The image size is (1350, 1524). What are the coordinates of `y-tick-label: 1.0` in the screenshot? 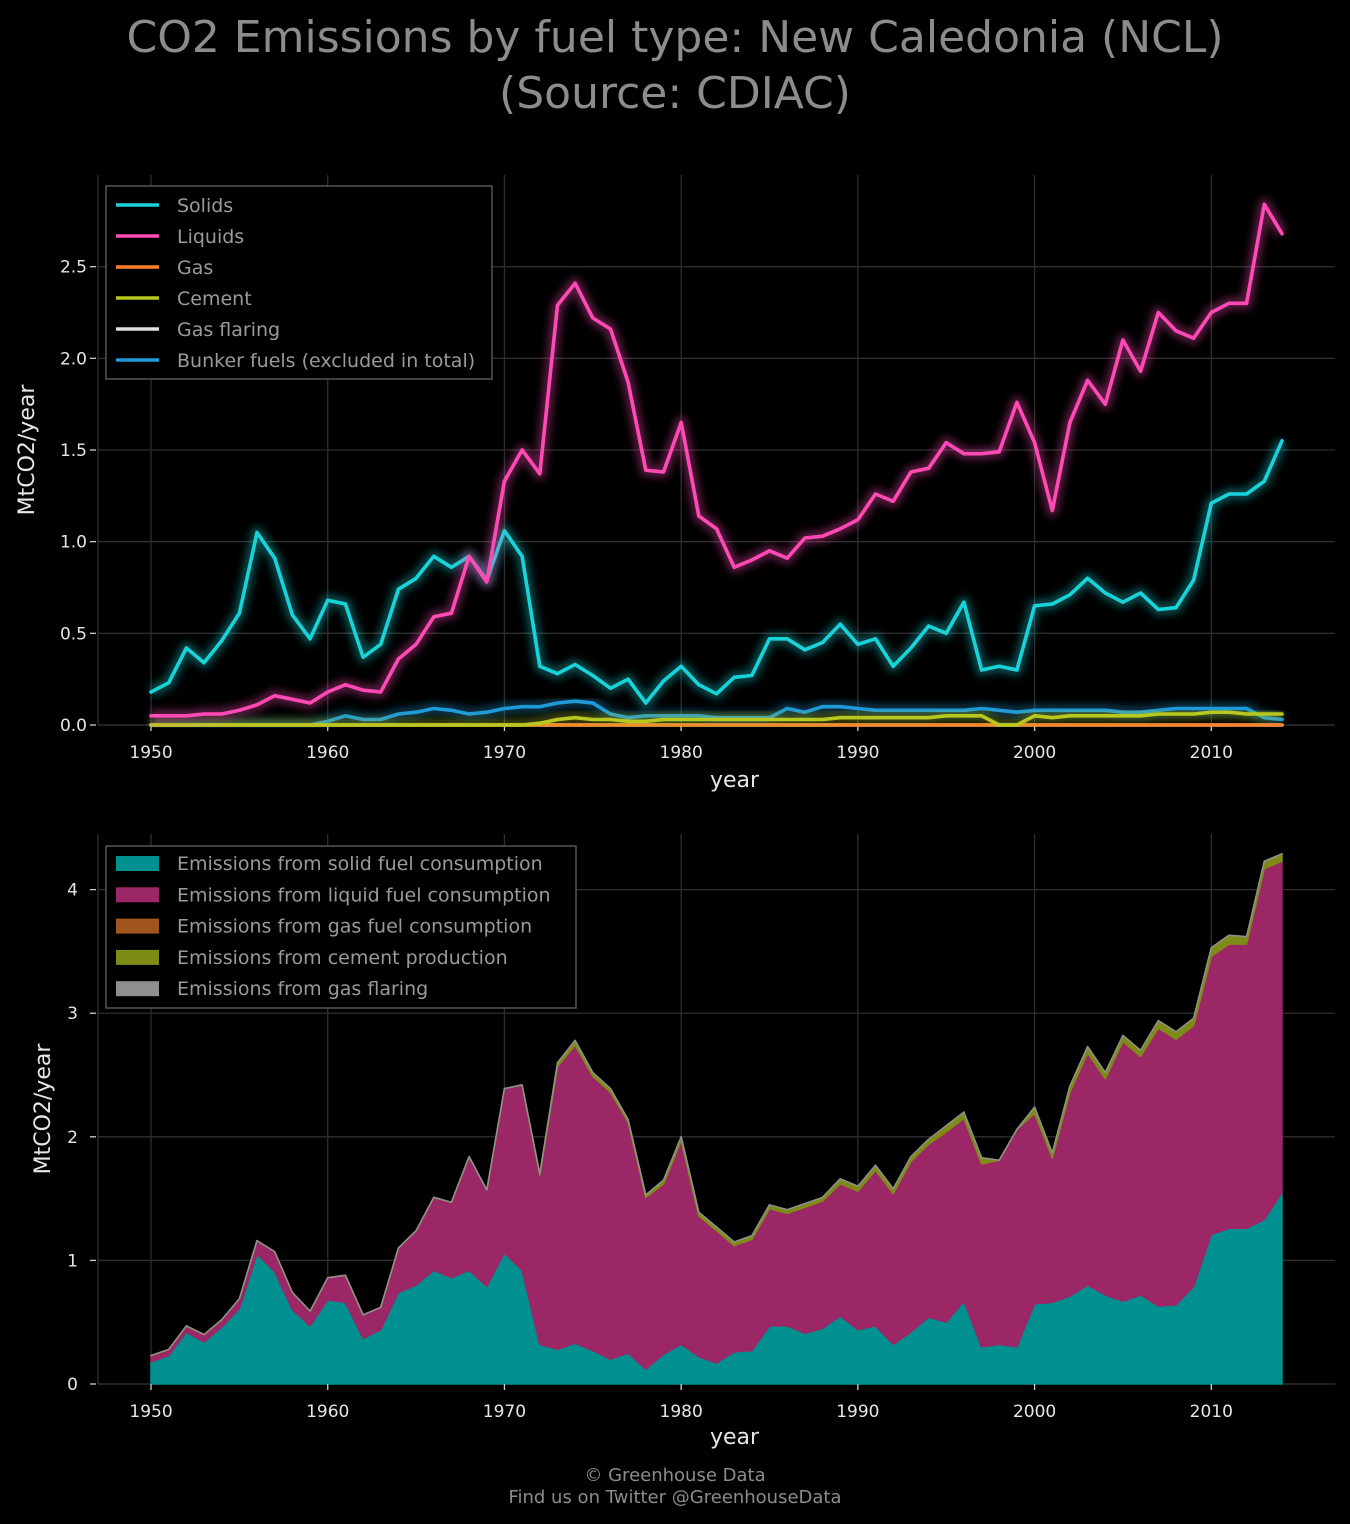 It's located at (73, 543).